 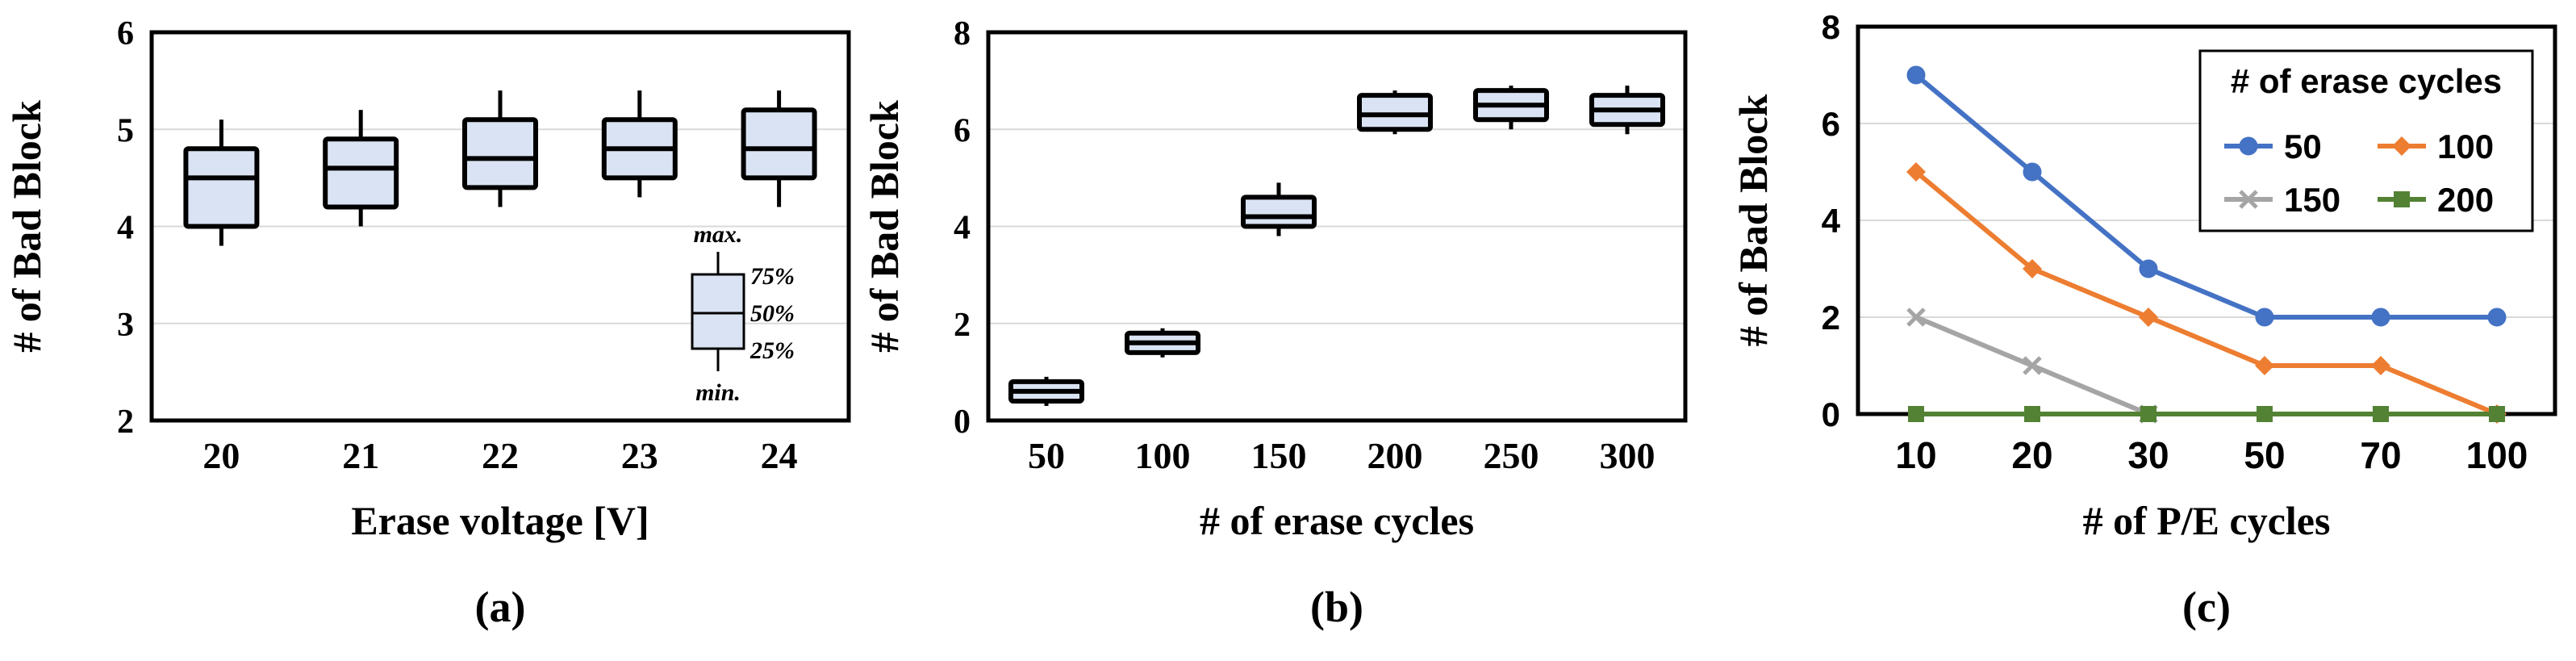 I want to click on box-key: max. 75% 50% 25% min., so click(x=743, y=313).